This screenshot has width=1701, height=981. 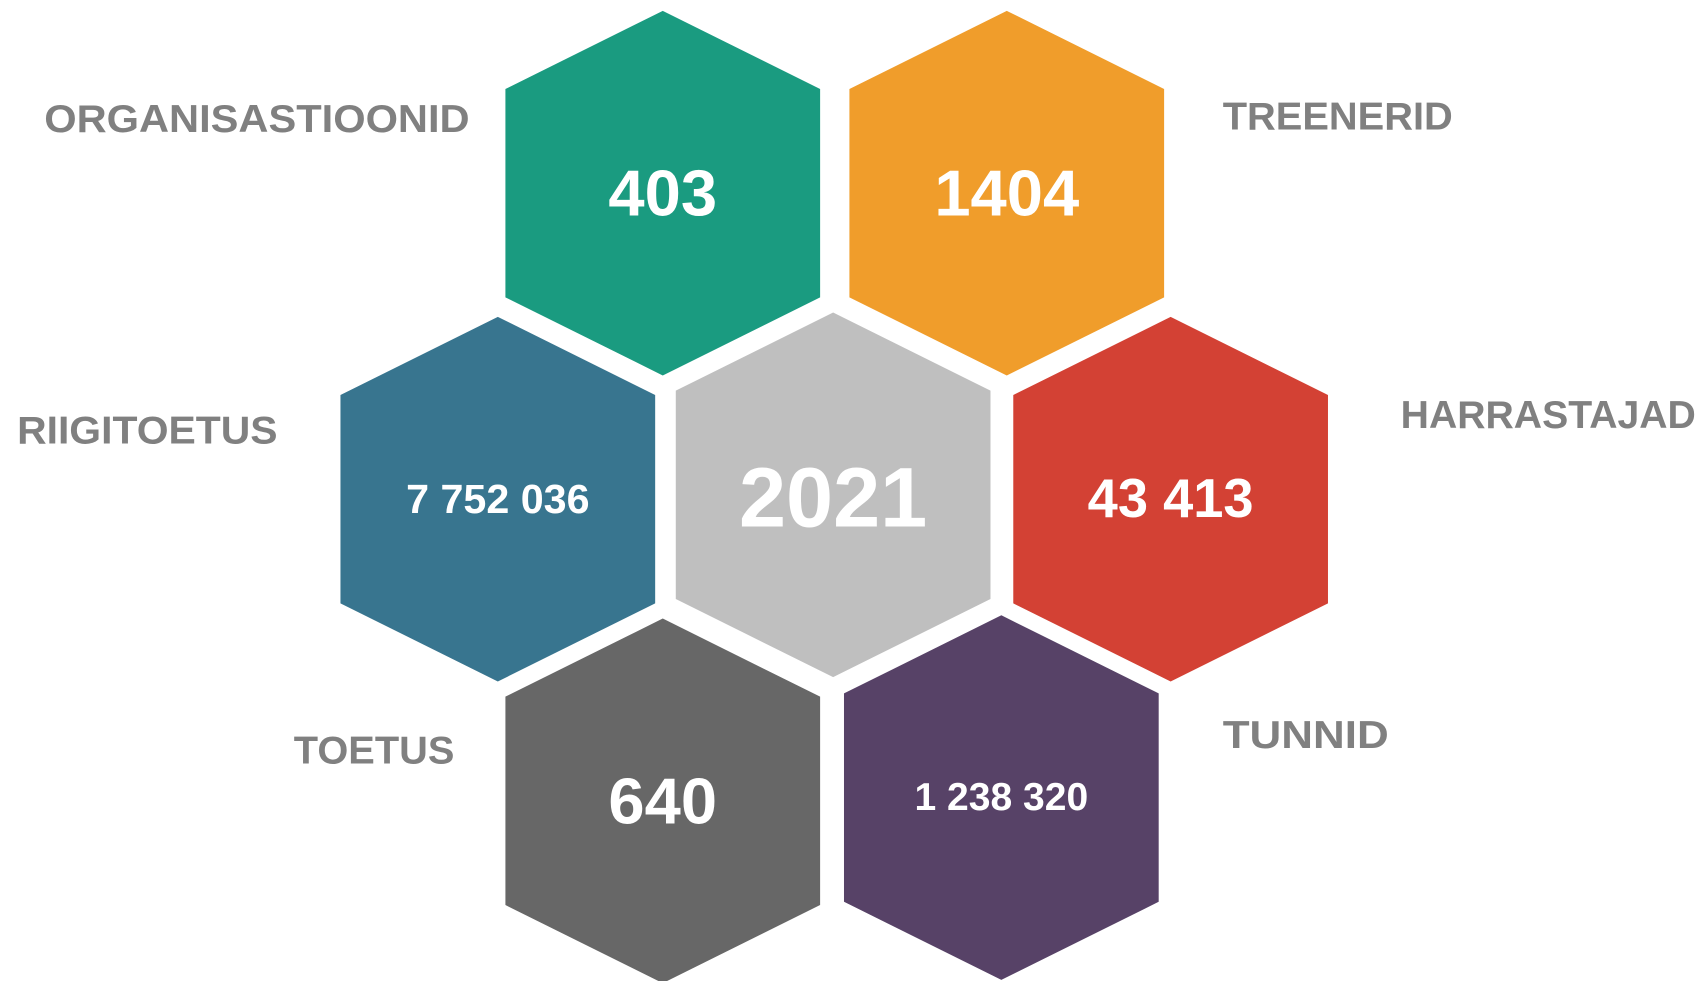 I want to click on node-label: TUNNID, so click(x=1306, y=735).